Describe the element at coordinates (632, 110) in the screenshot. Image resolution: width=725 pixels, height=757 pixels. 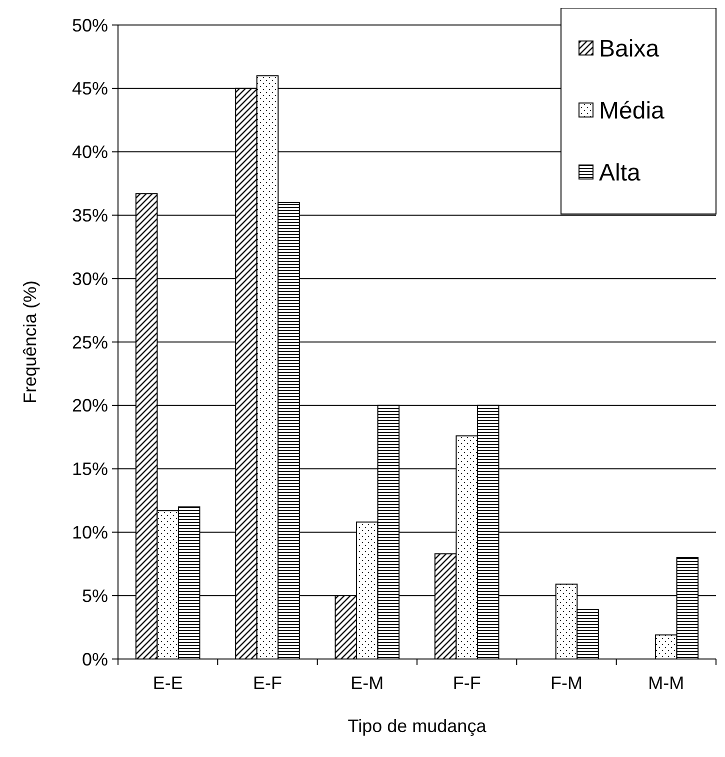
I see `legend-label: Média` at that location.